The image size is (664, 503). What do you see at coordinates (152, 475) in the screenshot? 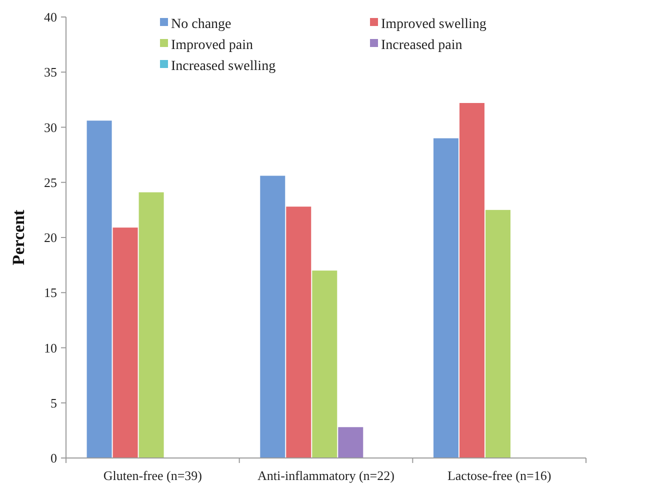
I see `x-tick-label: Gluten-free (n=39)` at bounding box center [152, 475].